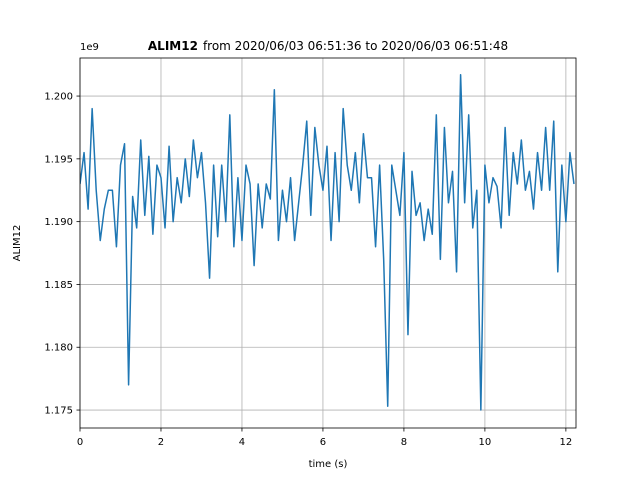 Image resolution: width=640 pixels, height=480 pixels. I want to click on x-tick-label: 10, so click(485, 442).